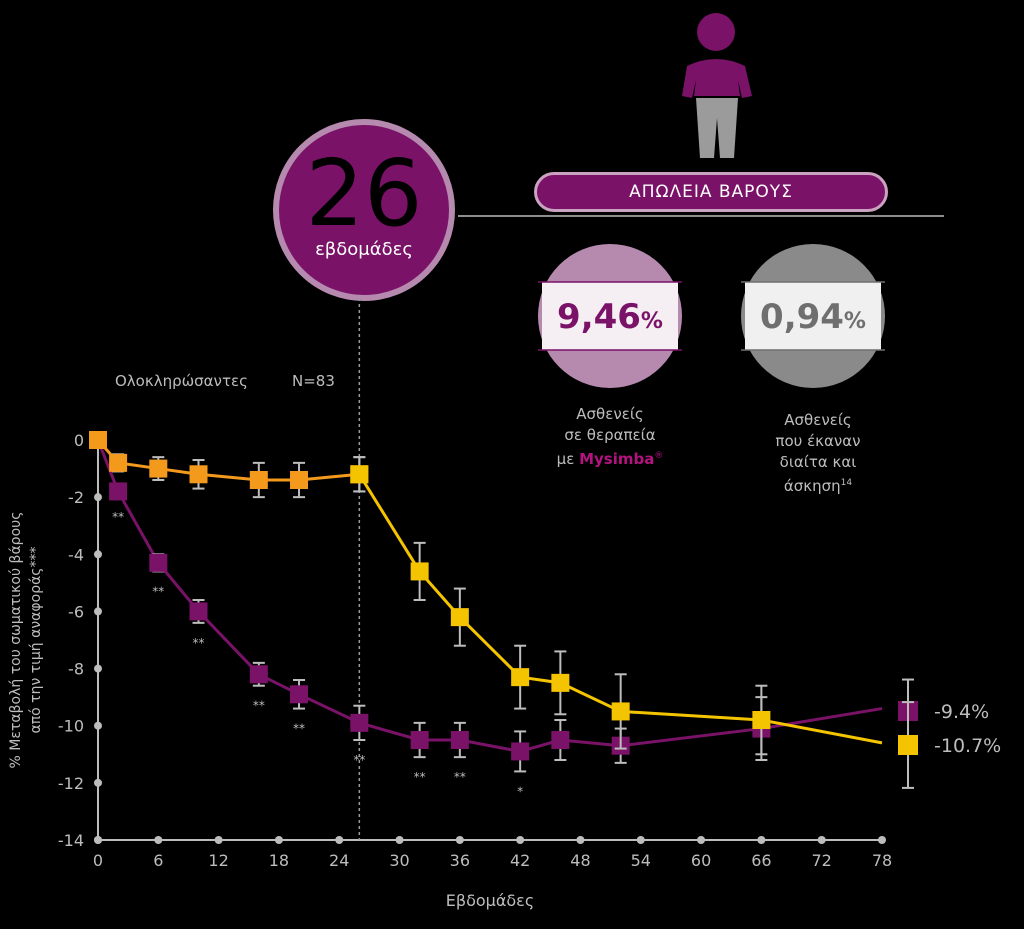 Image resolution: width=1024 pixels, height=929 pixels. I want to click on y-axis-label-1: % Μεταβολή του σωματικού βάρους, so click(16, 640).